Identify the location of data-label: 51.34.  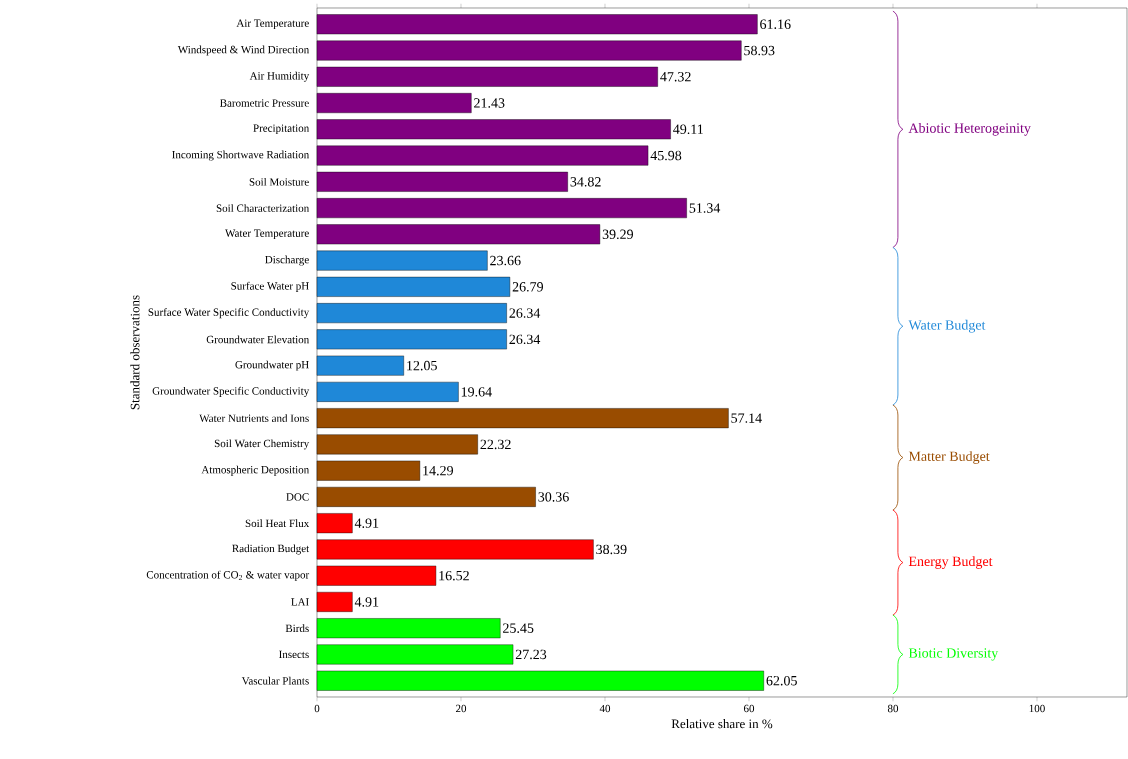
(705, 208).